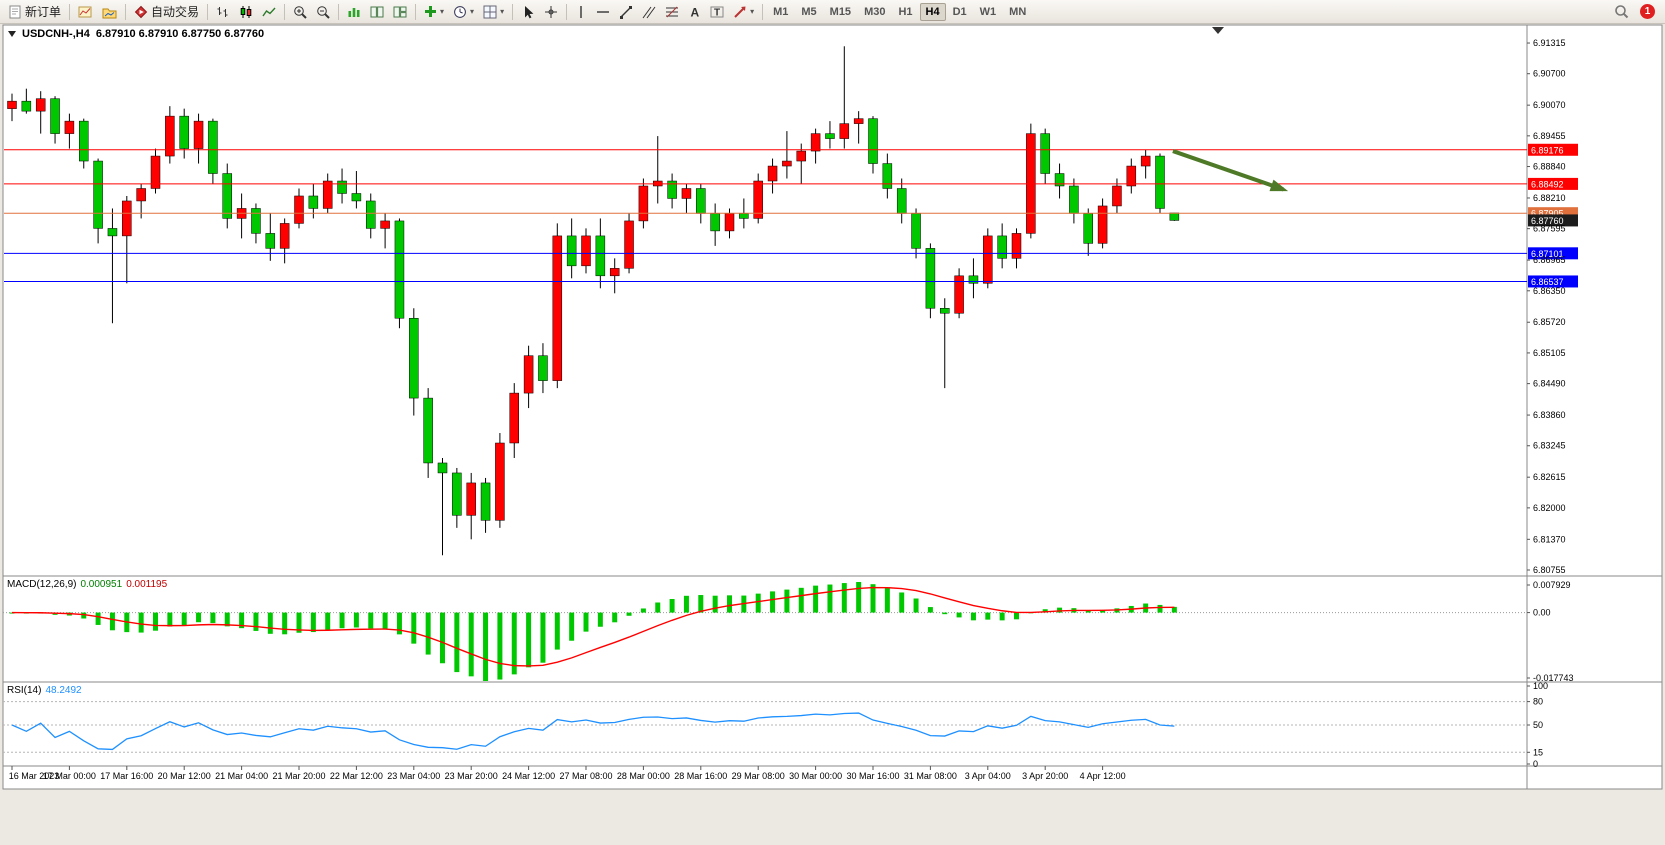  I want to click on current-price-tag, so click(1553, 220).